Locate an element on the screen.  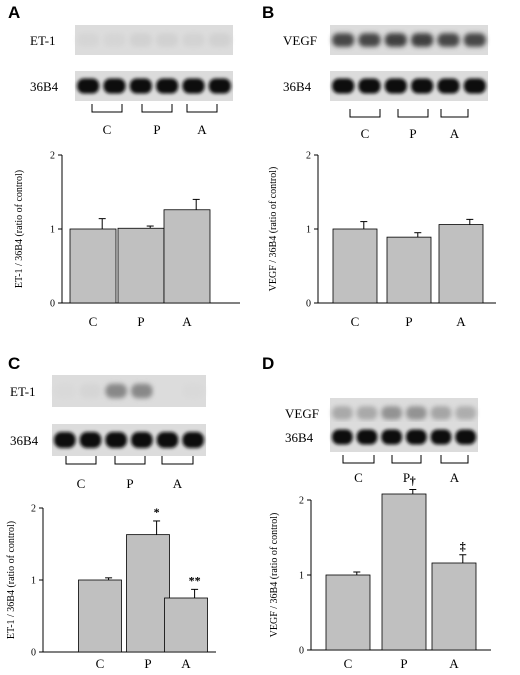
significance-marker: * is located at coordinates (157, 512).